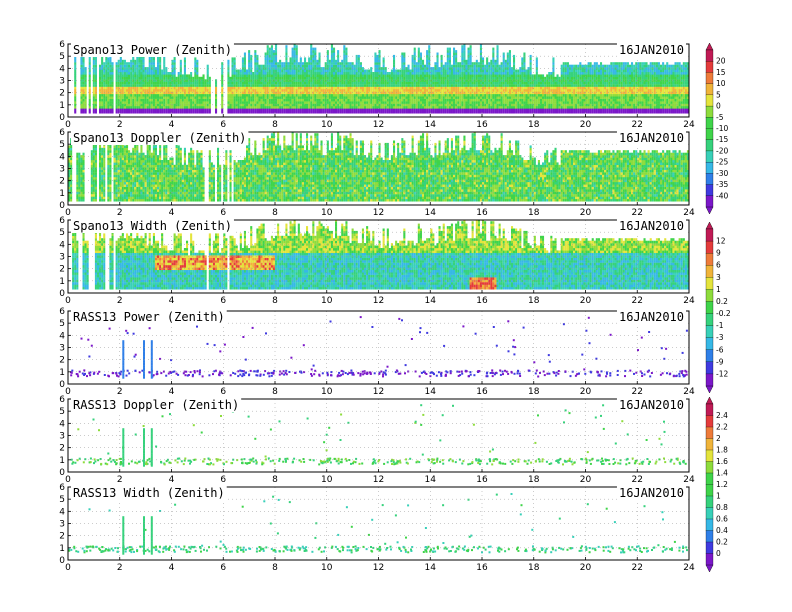 This screenshot has width=792, height=612. What do you see at coordinates (722, 530) in the screenshot?
I see `colorbar-label: 0.4` at bounding box center [722, 530].